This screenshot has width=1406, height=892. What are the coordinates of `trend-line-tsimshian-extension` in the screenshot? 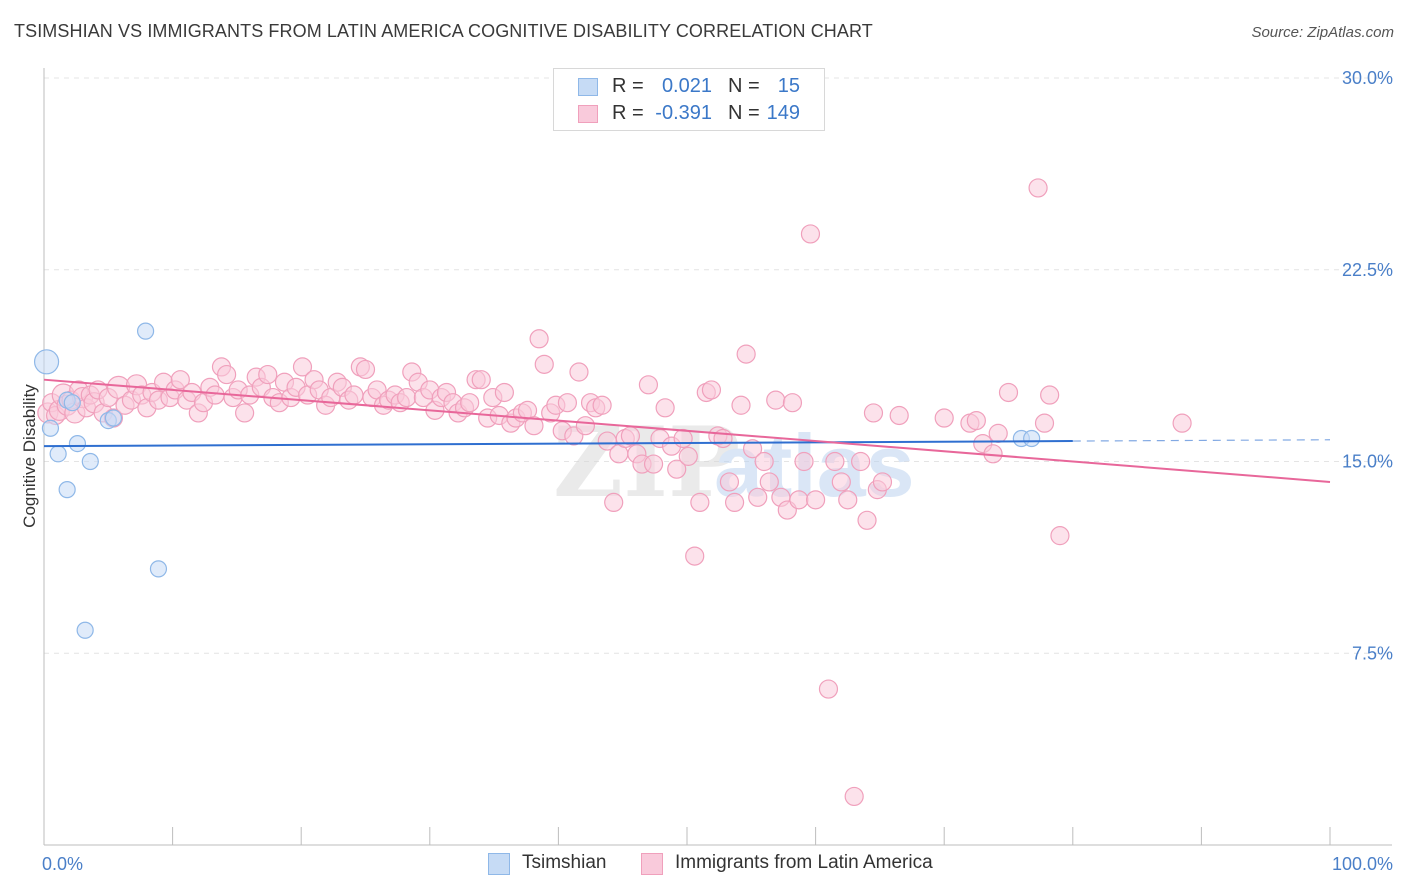 It's located at (1201, 440).